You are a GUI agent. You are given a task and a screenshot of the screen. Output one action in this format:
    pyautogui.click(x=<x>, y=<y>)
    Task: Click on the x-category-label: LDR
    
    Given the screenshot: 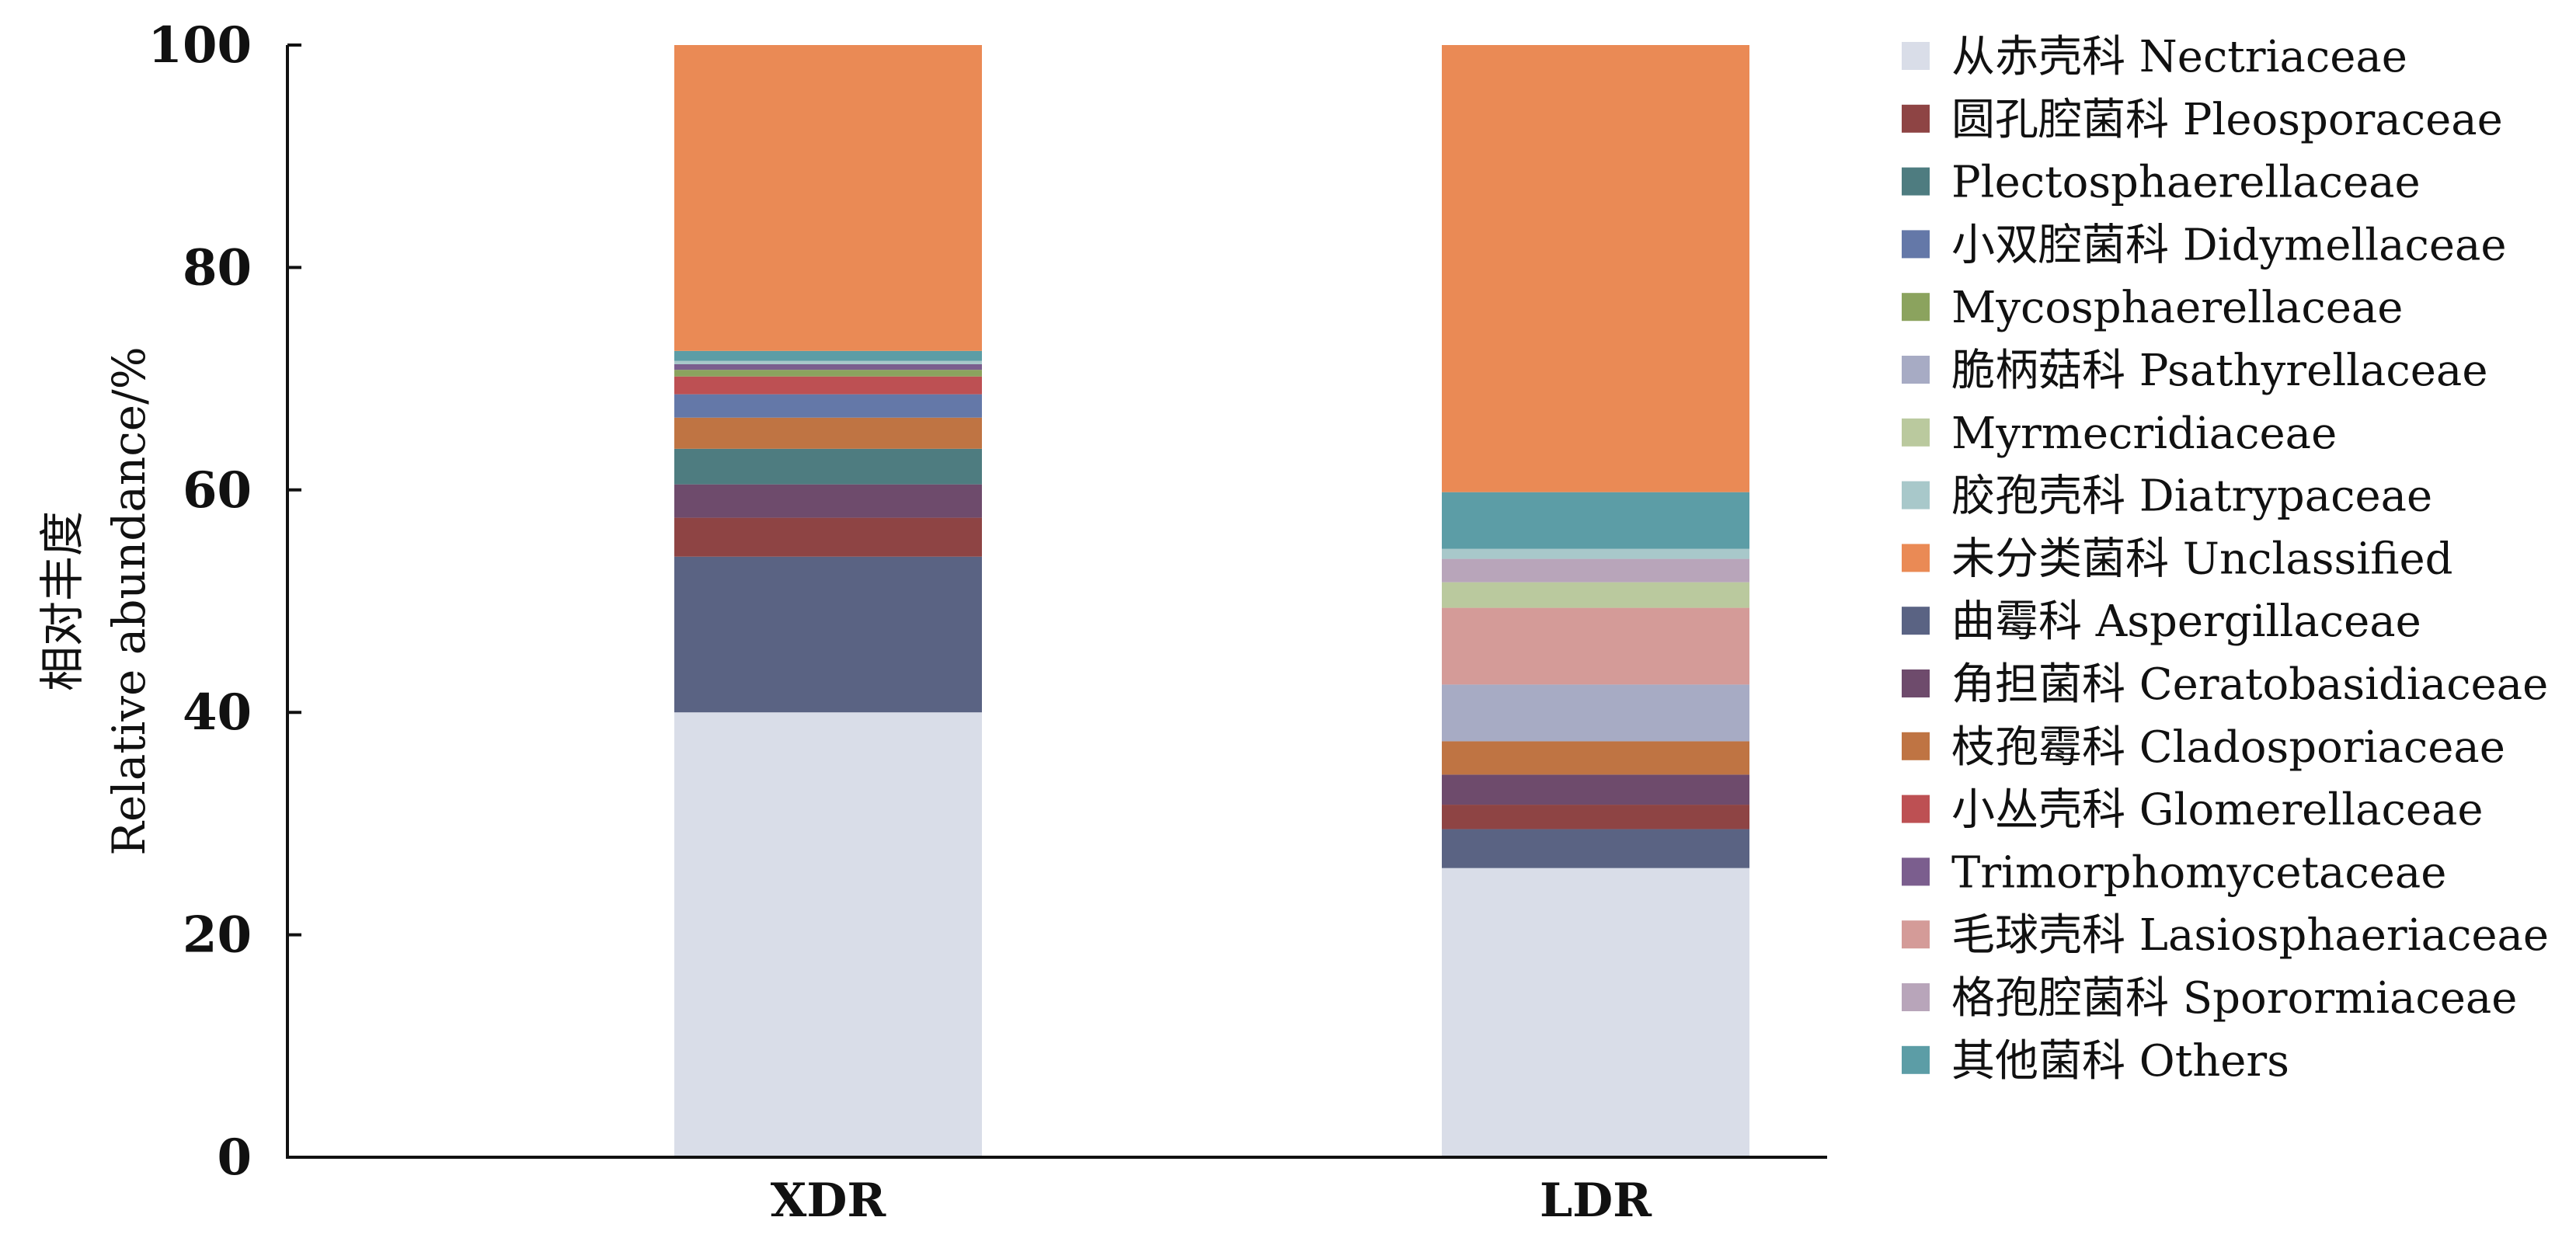 What is the action you would take?
    pyautogui.click(x=1596, y=1201)
    